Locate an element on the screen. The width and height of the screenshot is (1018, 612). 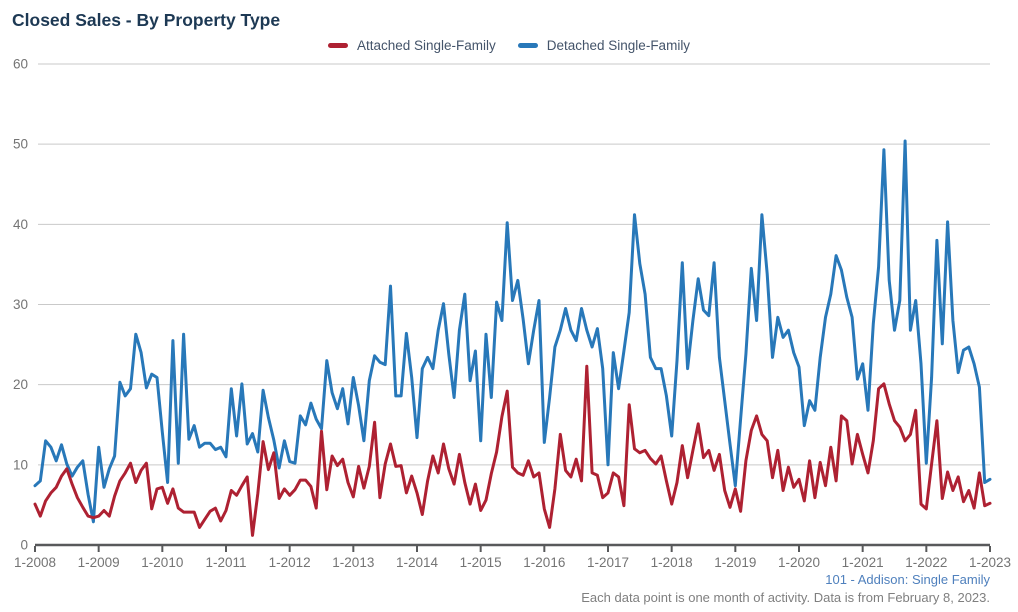
y-tick-label: 40 is located at coordinates (20, 224).